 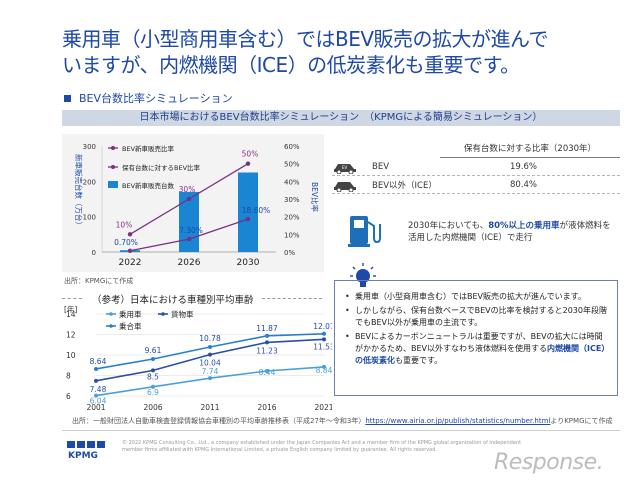 I want to click on y-tick-label: 10, so click(x=71, y=355).